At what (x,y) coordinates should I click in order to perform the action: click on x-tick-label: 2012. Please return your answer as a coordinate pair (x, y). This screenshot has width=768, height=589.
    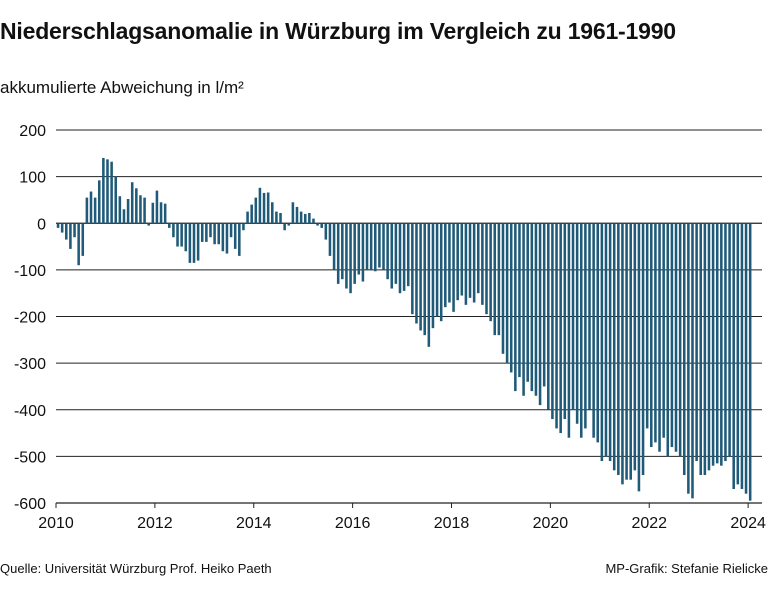
    Looking at the image, I should click on (155, 523).